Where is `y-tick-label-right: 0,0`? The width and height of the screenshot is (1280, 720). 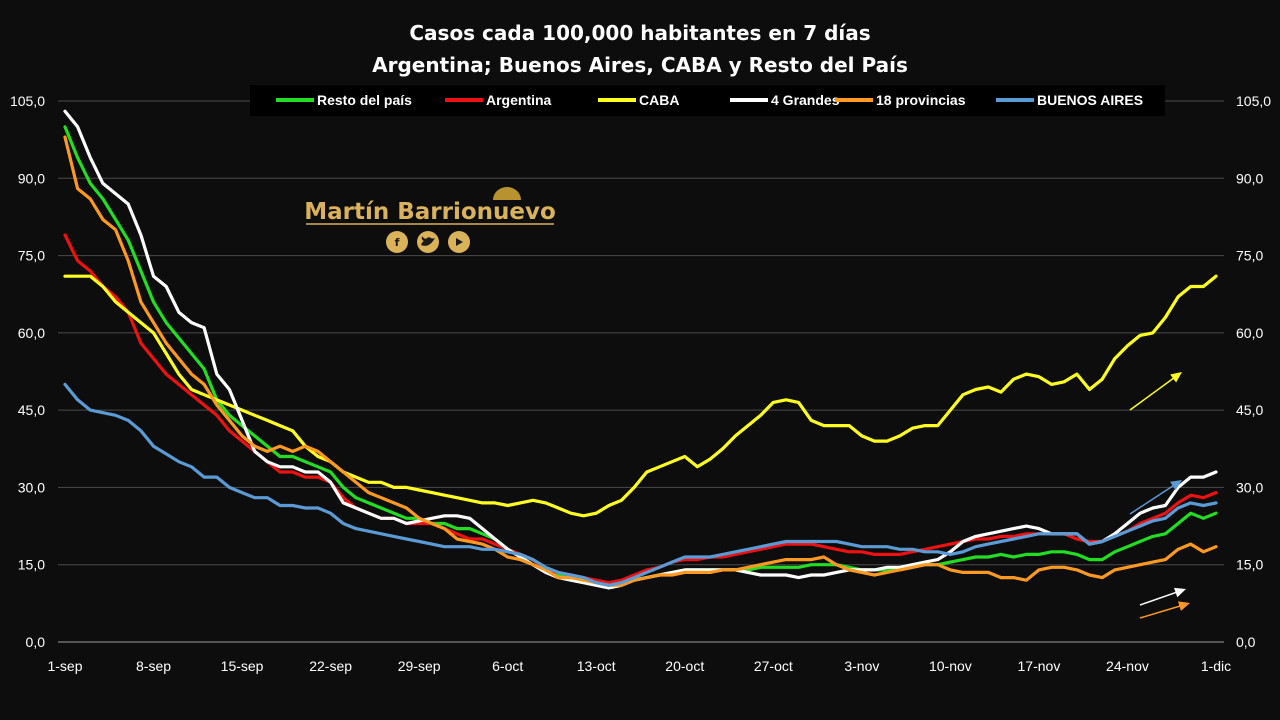 y-tick-label-right: 0,0 is located at coordinates (1246, 642).